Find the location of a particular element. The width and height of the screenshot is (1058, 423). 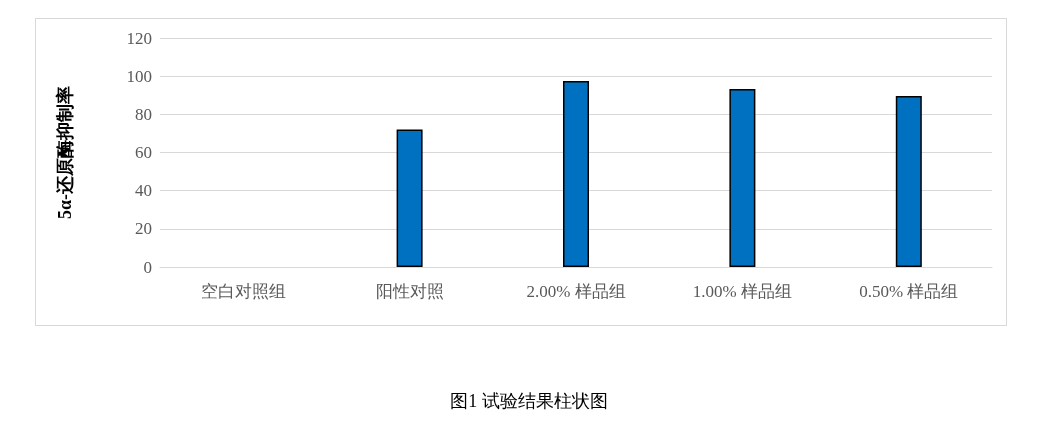

x-tick-label: 阳性对照 is located at coordinates (409, 291).